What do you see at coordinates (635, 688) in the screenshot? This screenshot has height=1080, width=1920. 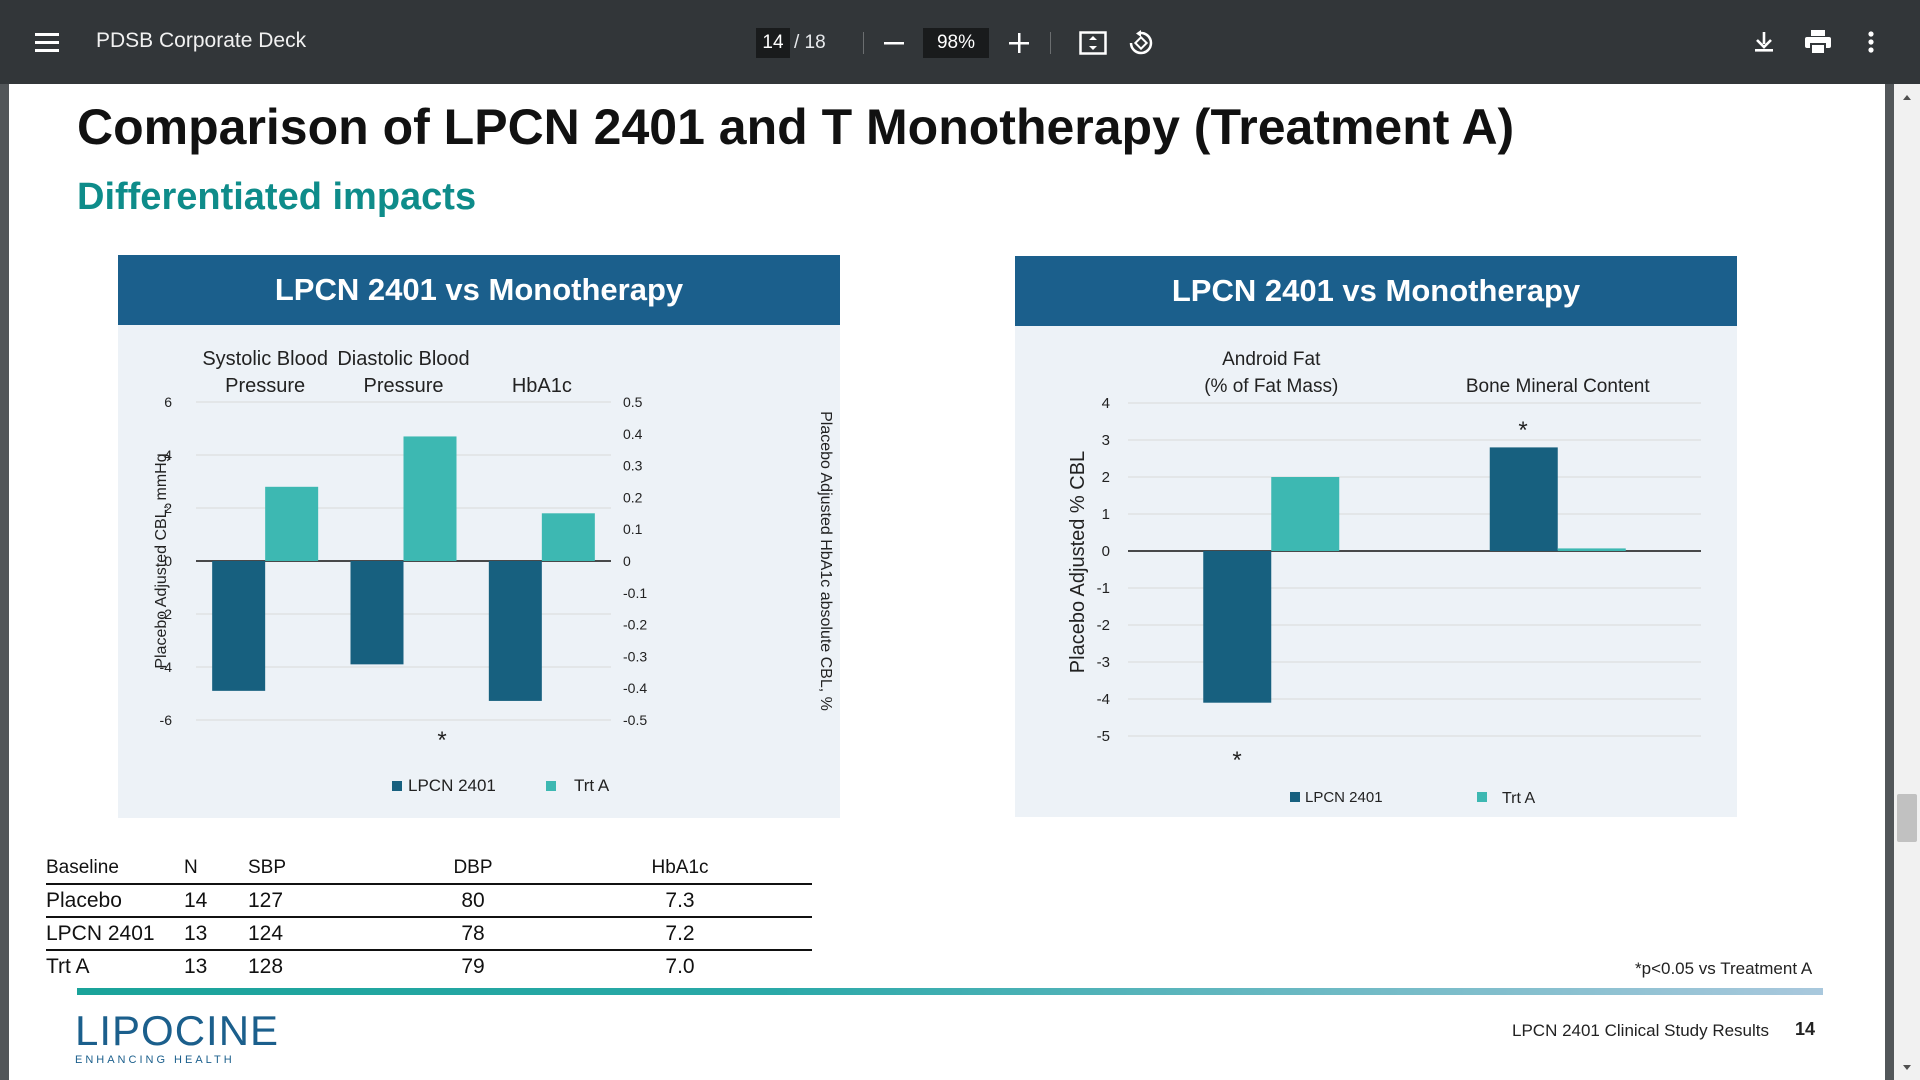 I see `y2-tick-label: -0.4` at bounding box center [635, 688].